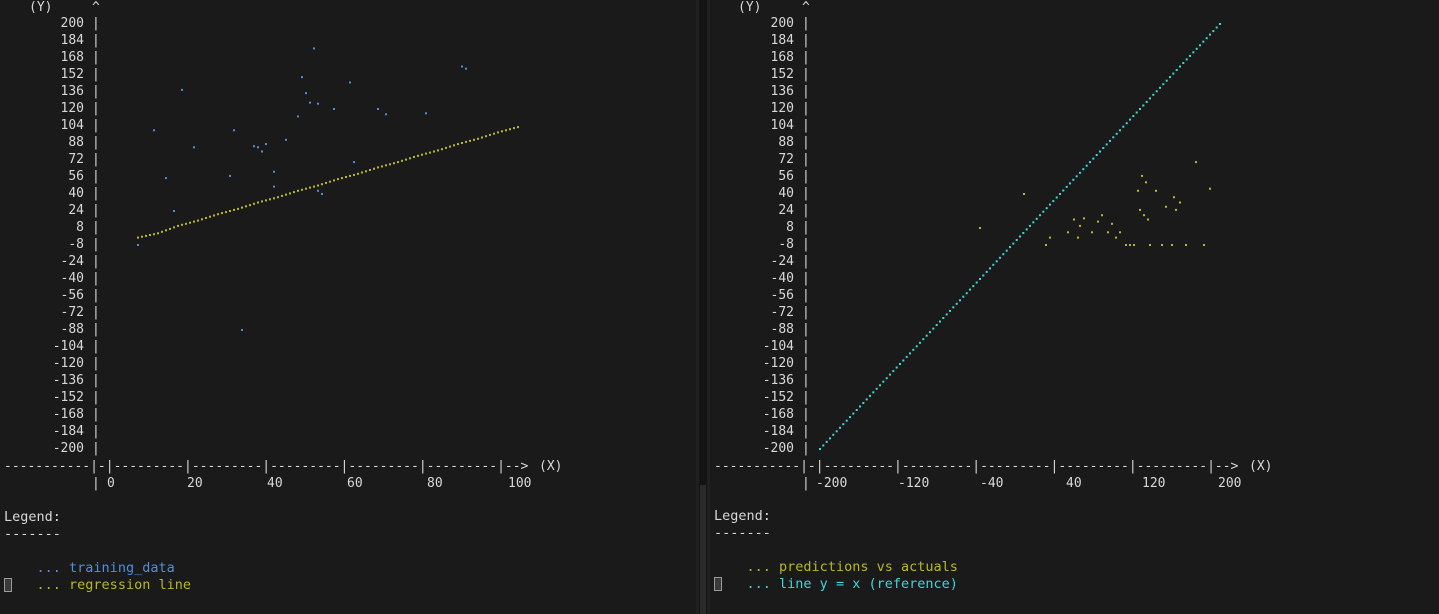 The width and height of the screenshot is (1439, 614). Describe the element at coordinates (806, 7) in the screenshot. I see `y-axis-arrow: ^` at that location.